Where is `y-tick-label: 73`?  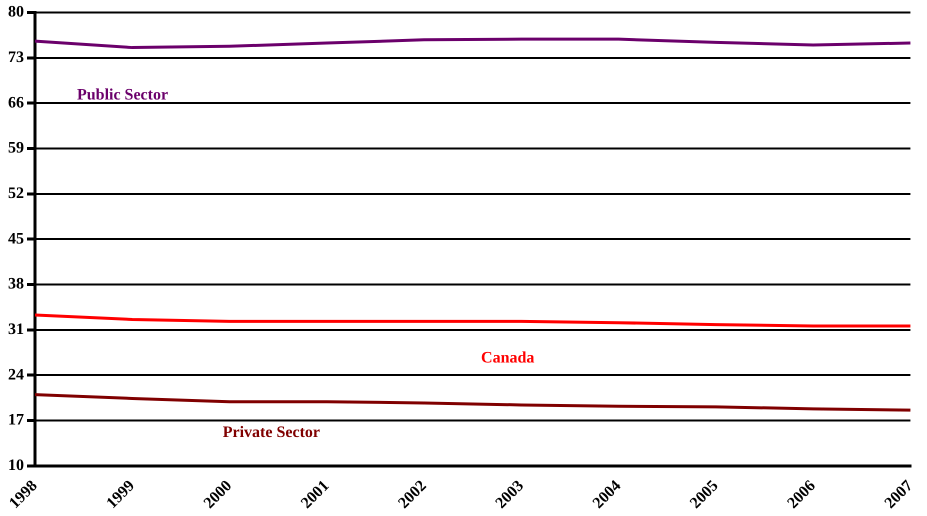 y-tick-label: 73 is located at coordinates (16, 57).